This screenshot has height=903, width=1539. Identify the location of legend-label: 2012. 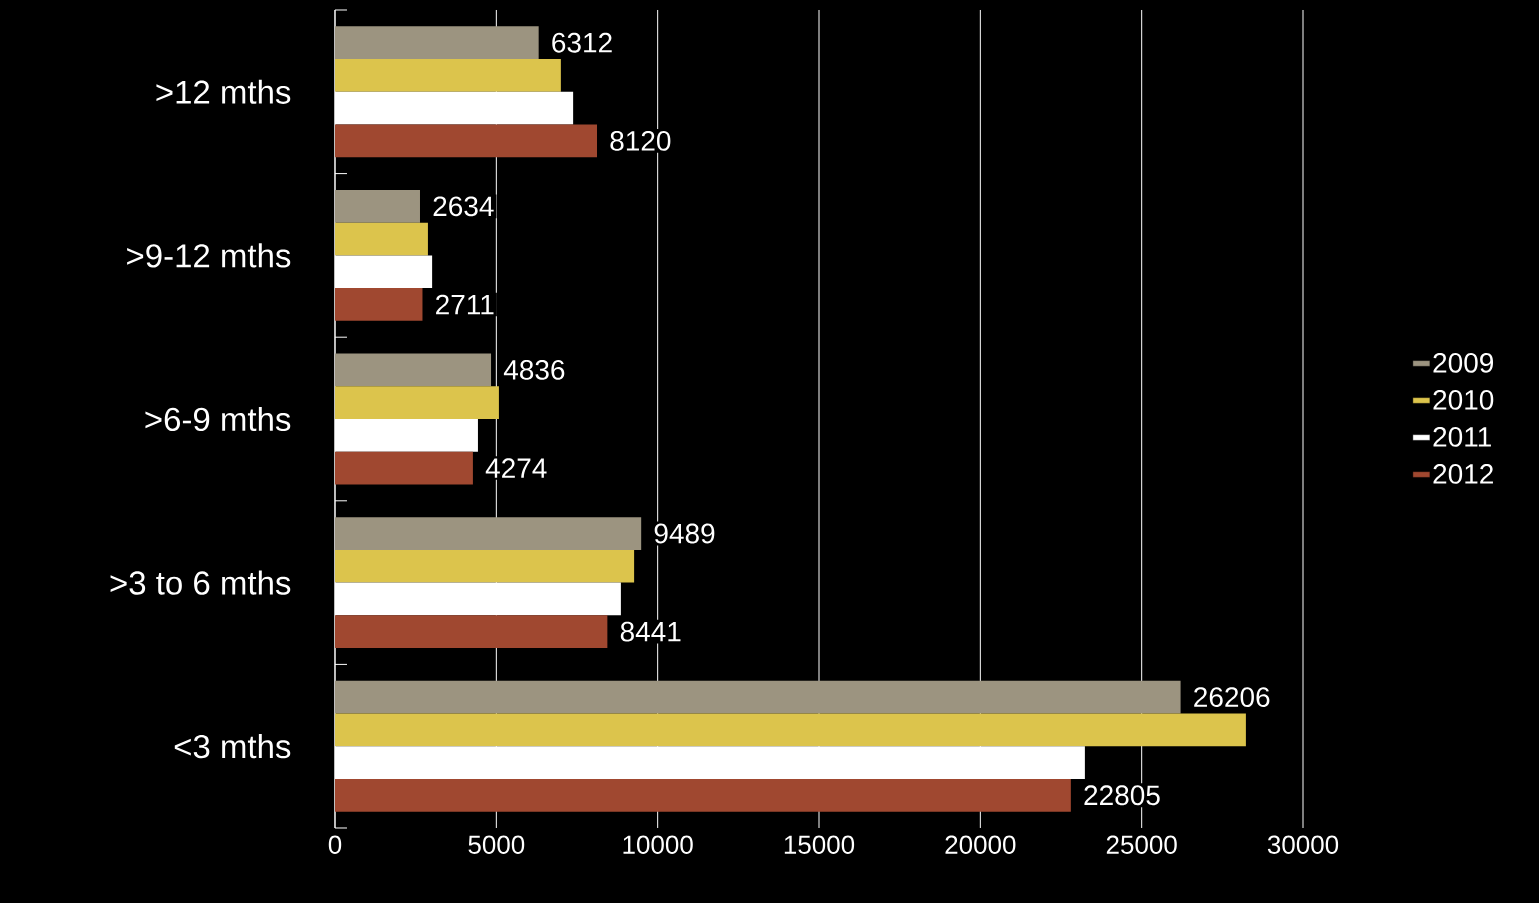
(1463, 474).